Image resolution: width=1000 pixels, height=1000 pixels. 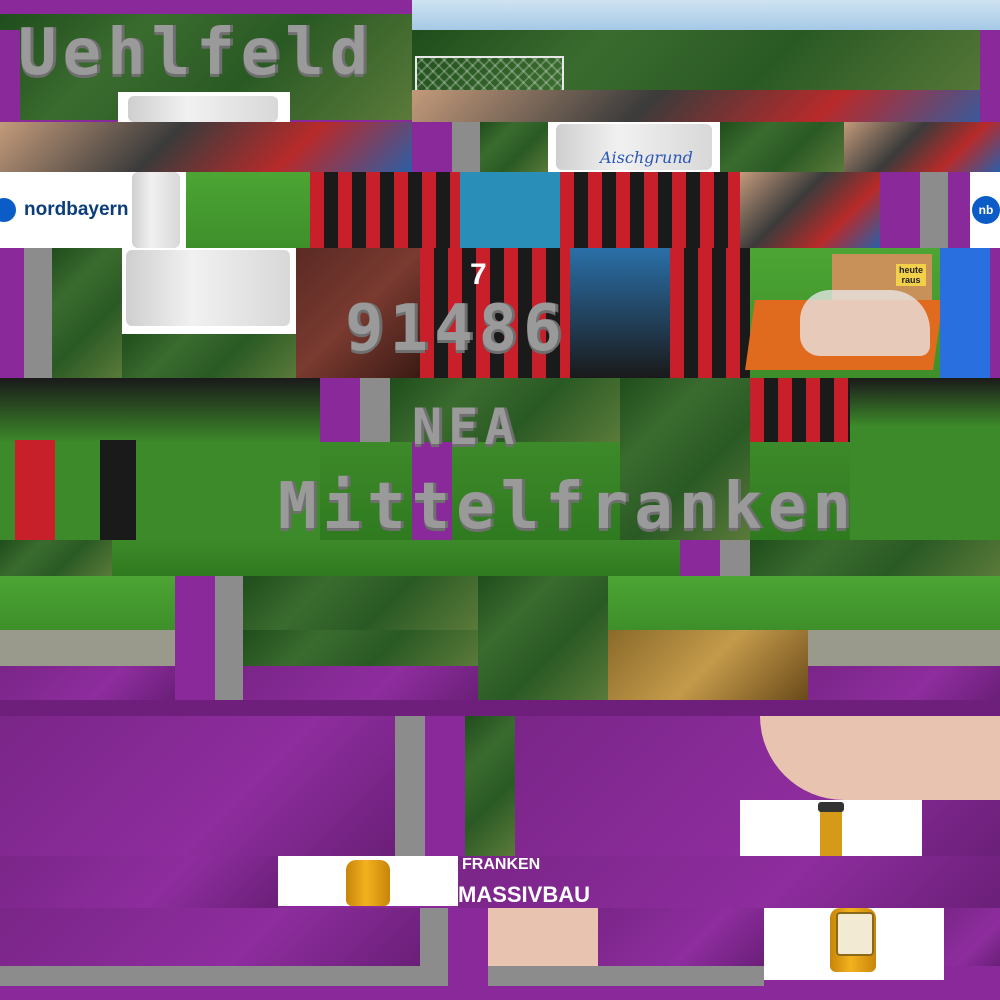 What do you see at coordinates (706, 106) in the screenshot?
I see `photo-tile-spectators` at bounding box center [706, 106].